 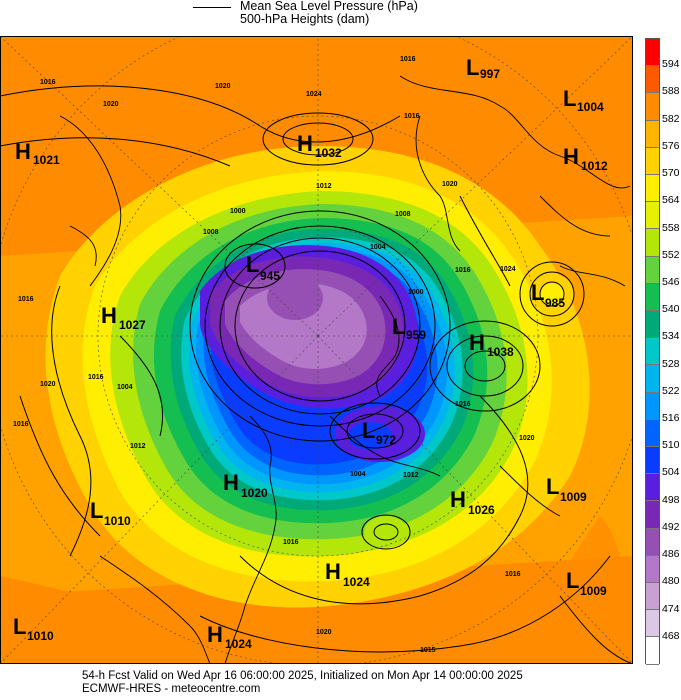 What do you see at coordinates (515, 132) in the screenshot?
I see `coastline-asia-north` at bounding box center [515, 132].